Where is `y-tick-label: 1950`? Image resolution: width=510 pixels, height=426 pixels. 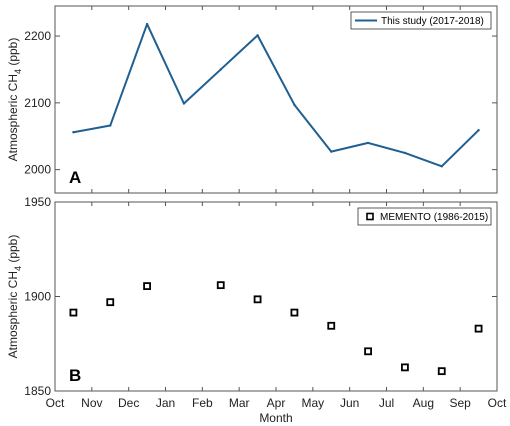
y-tick-label: 1950 is located at coordinates (37, 202).